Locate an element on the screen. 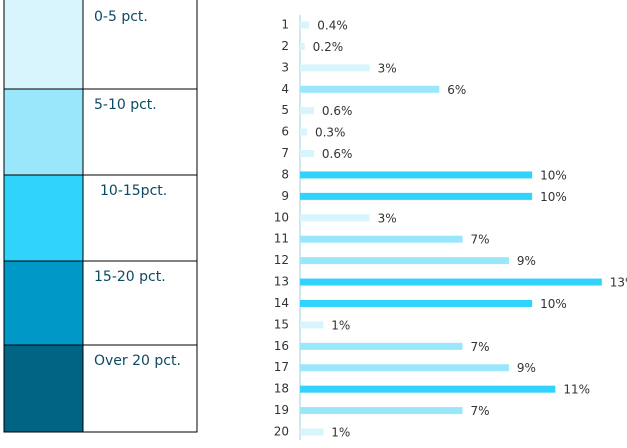  y-tick-label: 18 is located at coordinates (281, 389).